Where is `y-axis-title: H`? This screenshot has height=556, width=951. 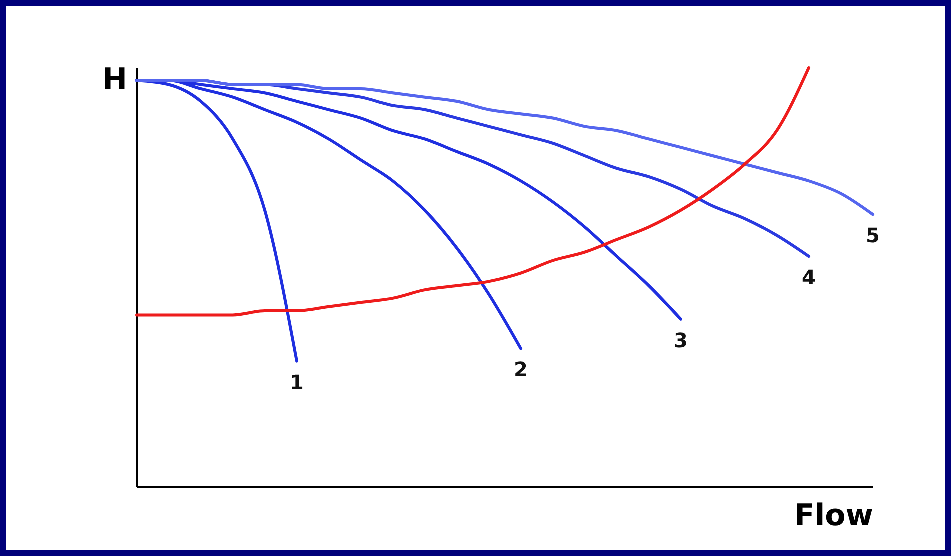
y-axis-title: H is located at coordinates (115, 80).